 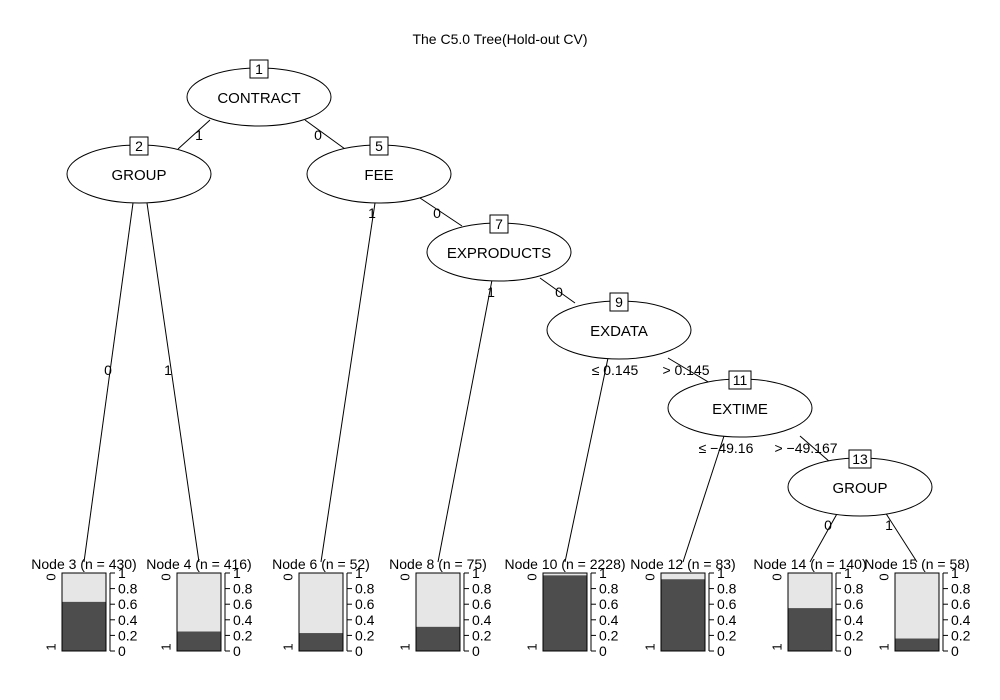 I want to click on terminal-node-0: Node 3 (n = 430)01 00.20.40.60.81, so click(x=84, y=607).